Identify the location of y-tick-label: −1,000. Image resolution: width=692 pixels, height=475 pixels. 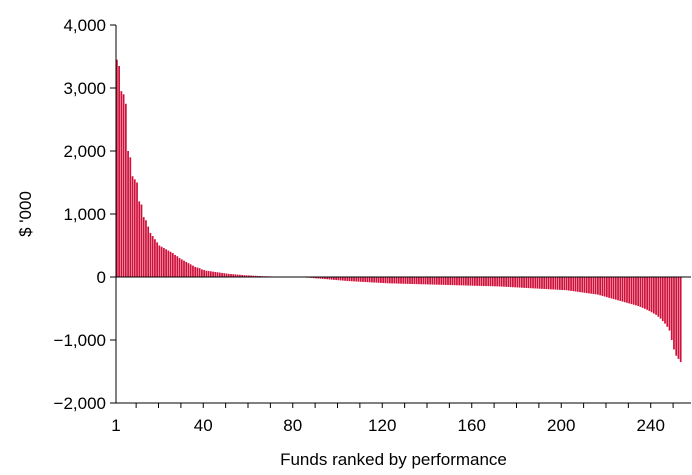
(80, 340).